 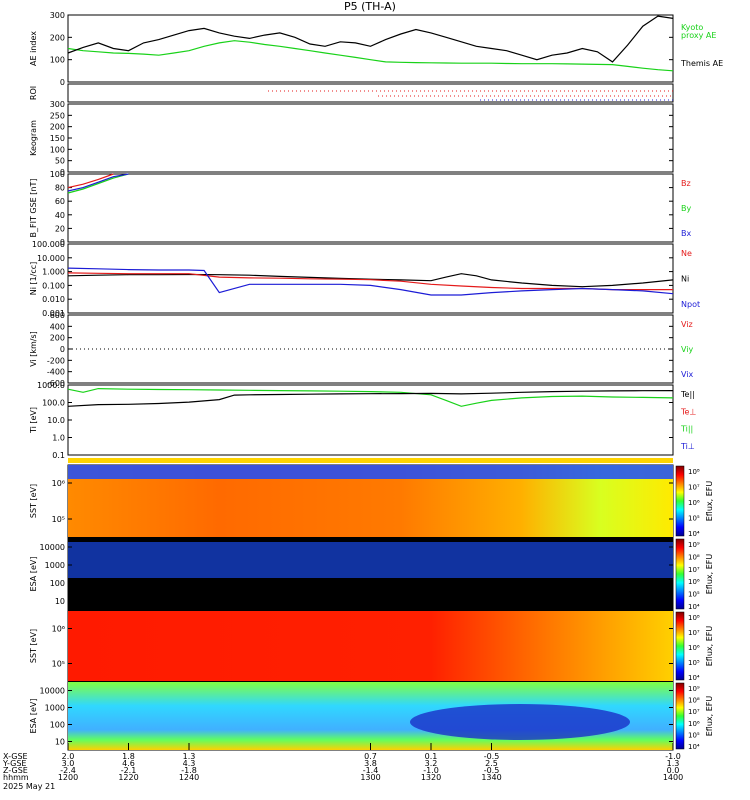 I want to click on ti-legend-item: Te⊥, so click(x=688, y=411).